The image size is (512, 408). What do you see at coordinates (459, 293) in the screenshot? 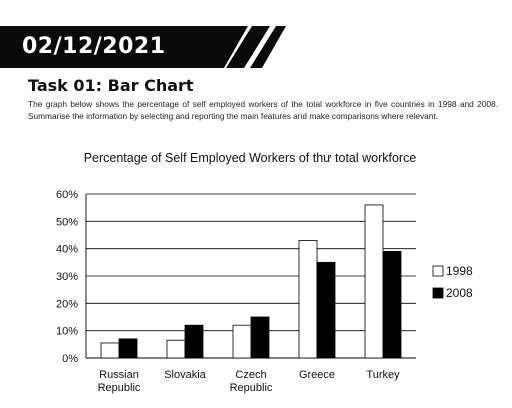
I see `legend-label-2008: 2008` at bounding box center [459, 293].